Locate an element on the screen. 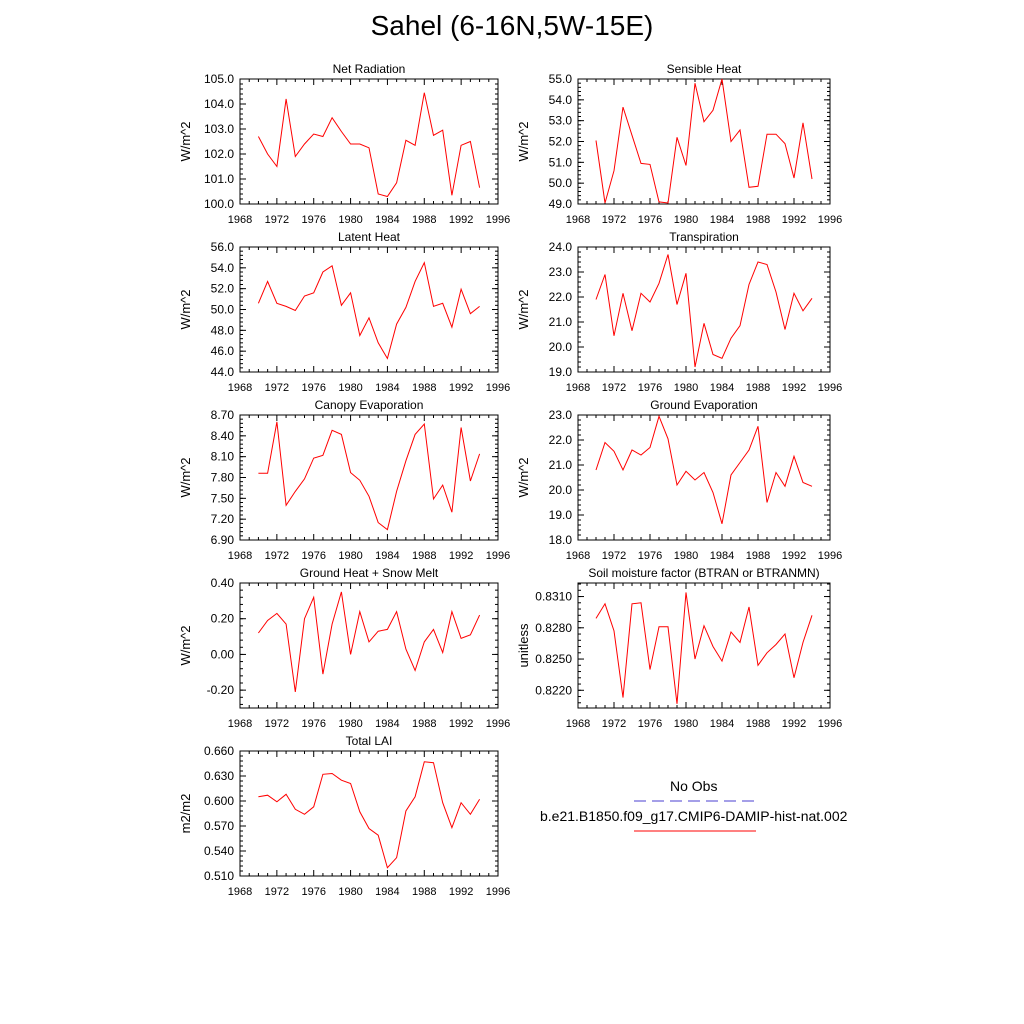 The height and width of the screenshot is (1024, 1024). y-tick-label: 7.20 is located at coordinates (223, 519).